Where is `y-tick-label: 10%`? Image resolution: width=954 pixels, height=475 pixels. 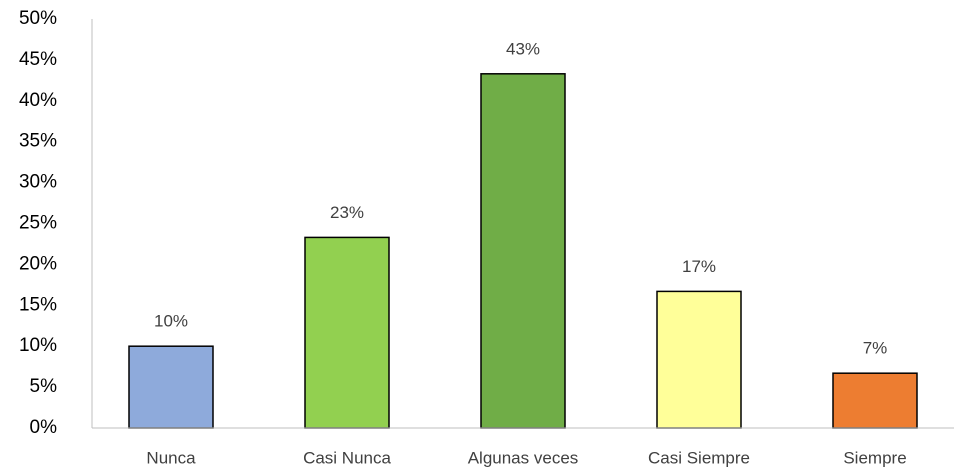 y-tick-label: 10% is located at coordinates (38, 345).